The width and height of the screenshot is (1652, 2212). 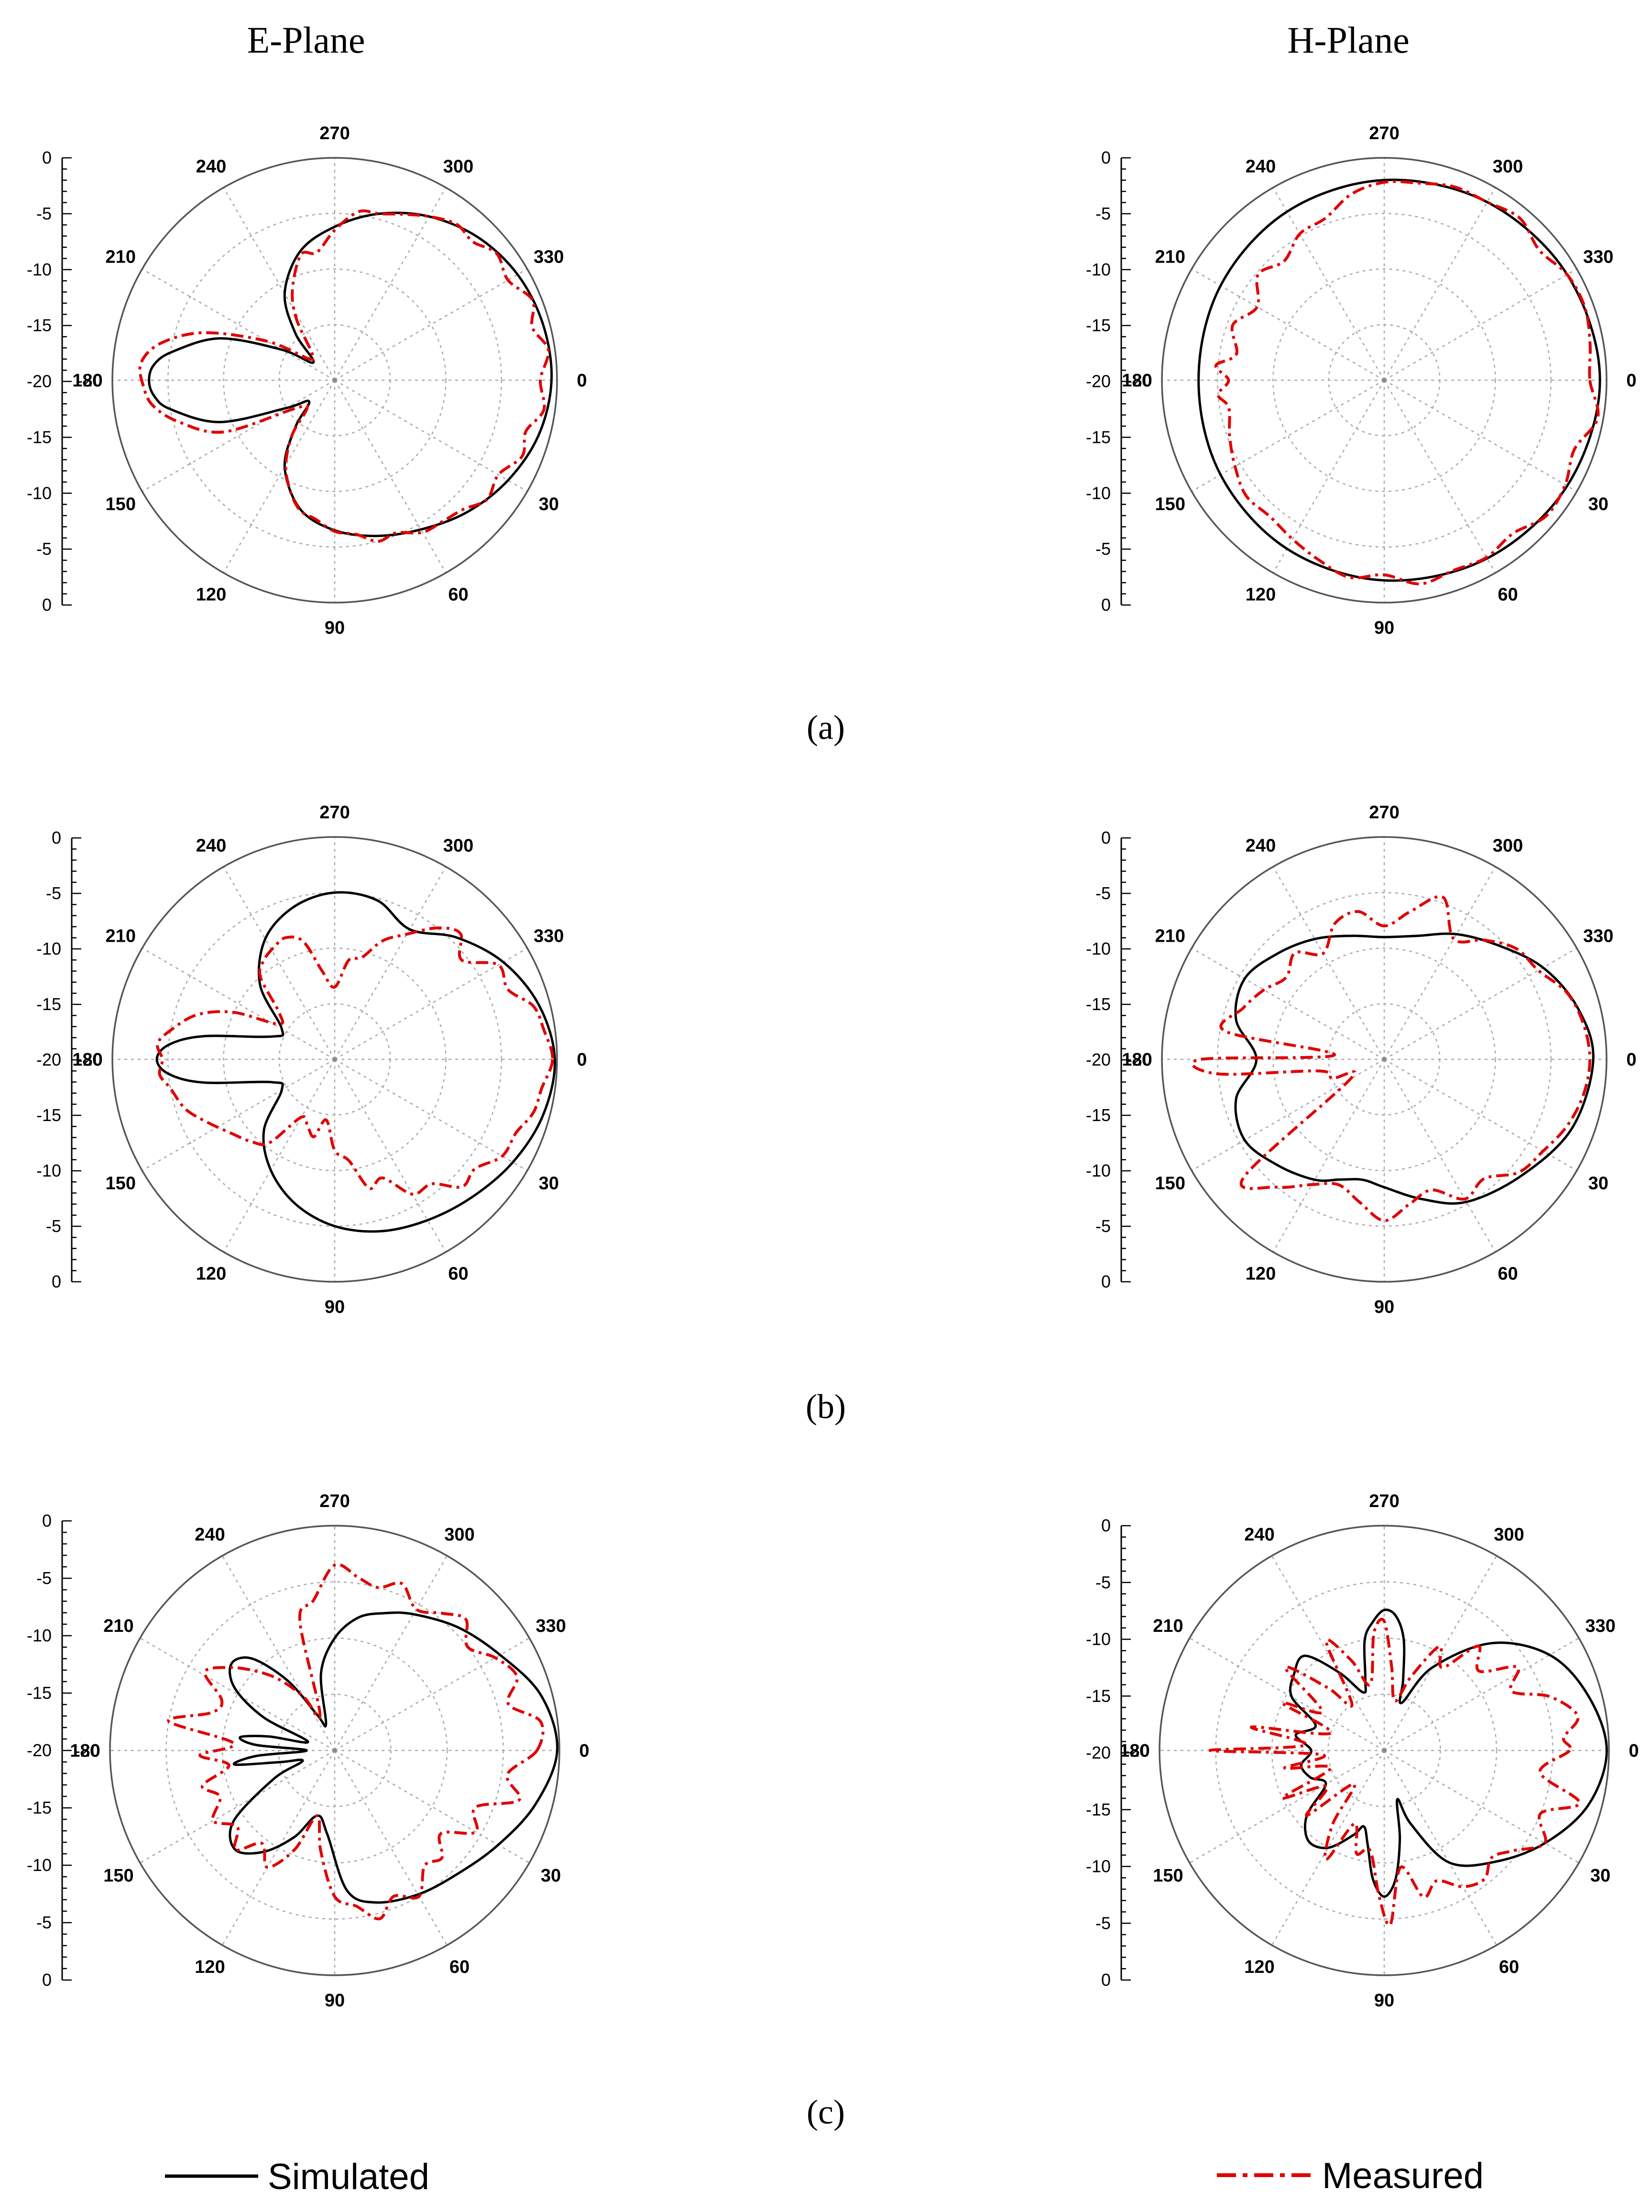 I want to click on row-label-b: (b), so click(x=826, y=1406).